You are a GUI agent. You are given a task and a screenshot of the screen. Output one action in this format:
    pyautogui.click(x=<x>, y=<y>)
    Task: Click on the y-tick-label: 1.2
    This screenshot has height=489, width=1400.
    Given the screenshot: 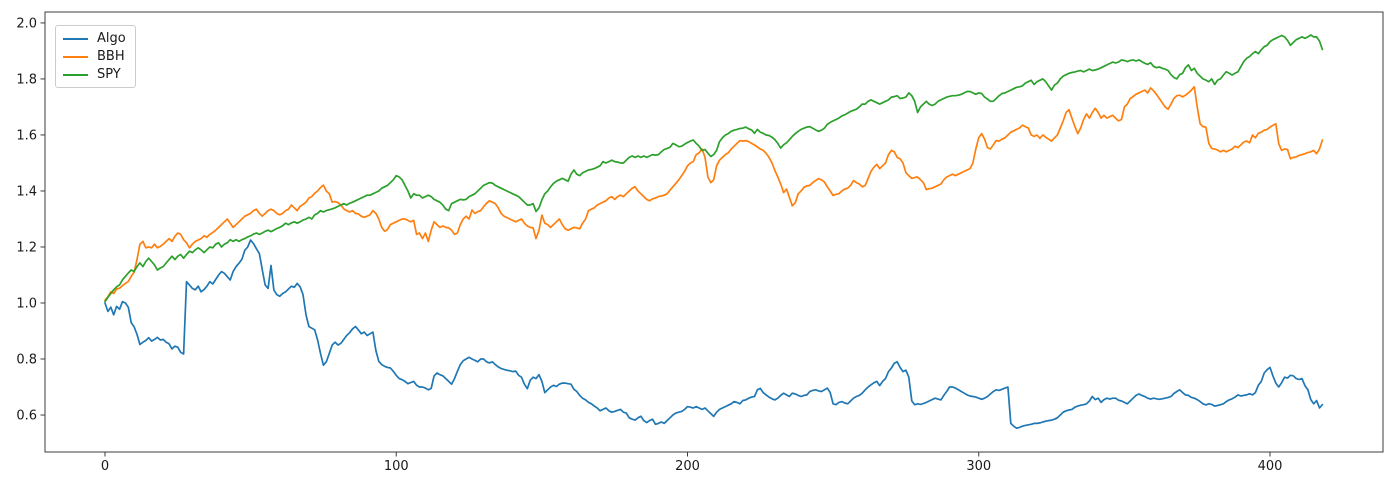 What is the action you would take?
    pyautogui.click(x=26, y=247)
    